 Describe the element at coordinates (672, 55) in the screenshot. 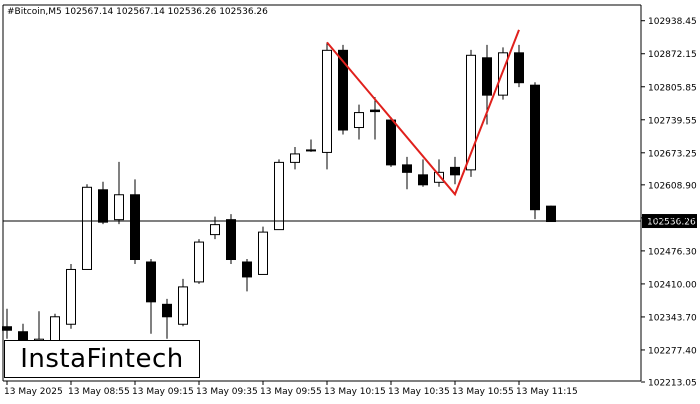

I see `y-tick-label: 102872.15` at that location.